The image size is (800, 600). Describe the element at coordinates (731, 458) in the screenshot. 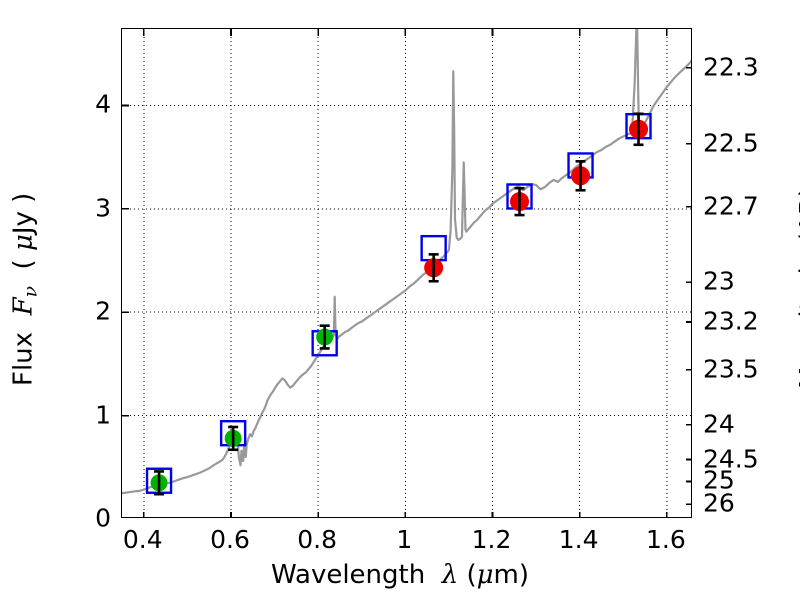

I see `magnitude-tick-label: 24.5` at that location.